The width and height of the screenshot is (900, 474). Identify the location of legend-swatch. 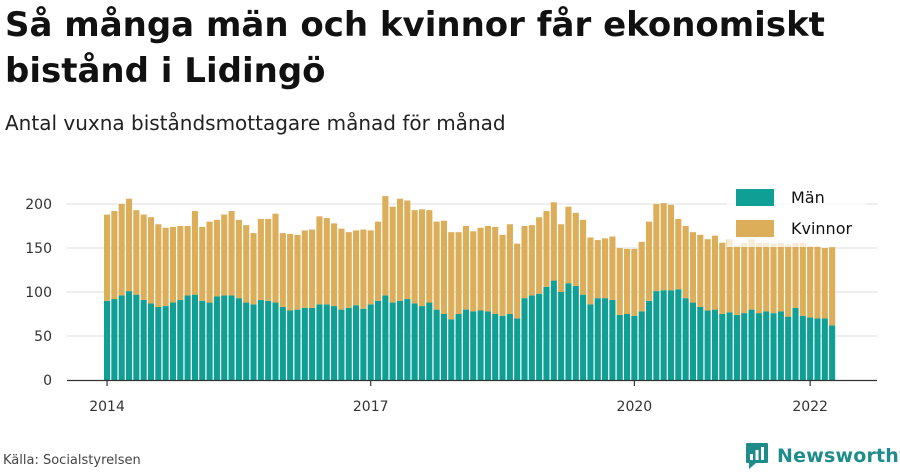
(755, 228).